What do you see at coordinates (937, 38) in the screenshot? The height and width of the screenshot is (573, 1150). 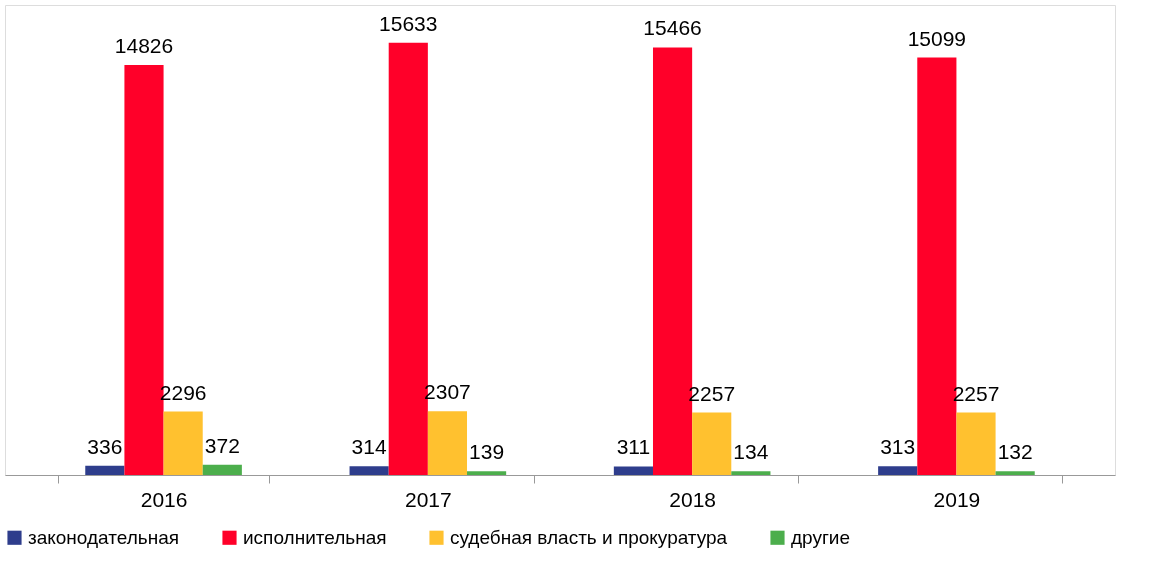 I see `data-label: 15099` at bounding box center [937, 38].